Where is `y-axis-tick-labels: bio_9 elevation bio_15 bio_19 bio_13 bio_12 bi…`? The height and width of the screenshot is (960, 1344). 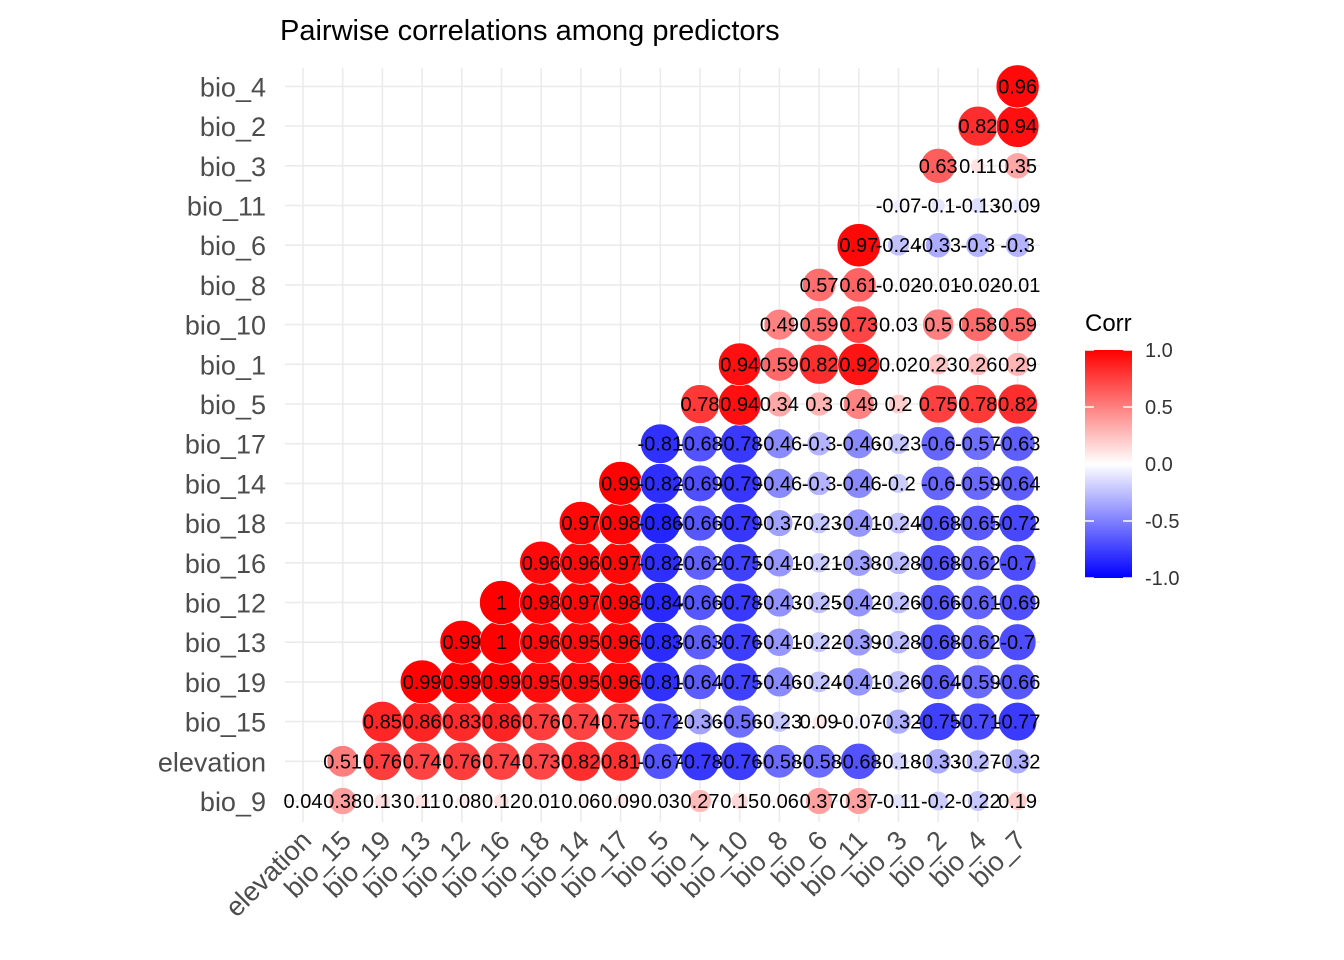 y-axis-tick-labels: bio_9 elevation bio_15 bio_19 bio_13 bio_12 bi… is located at coordinates (212, 444).